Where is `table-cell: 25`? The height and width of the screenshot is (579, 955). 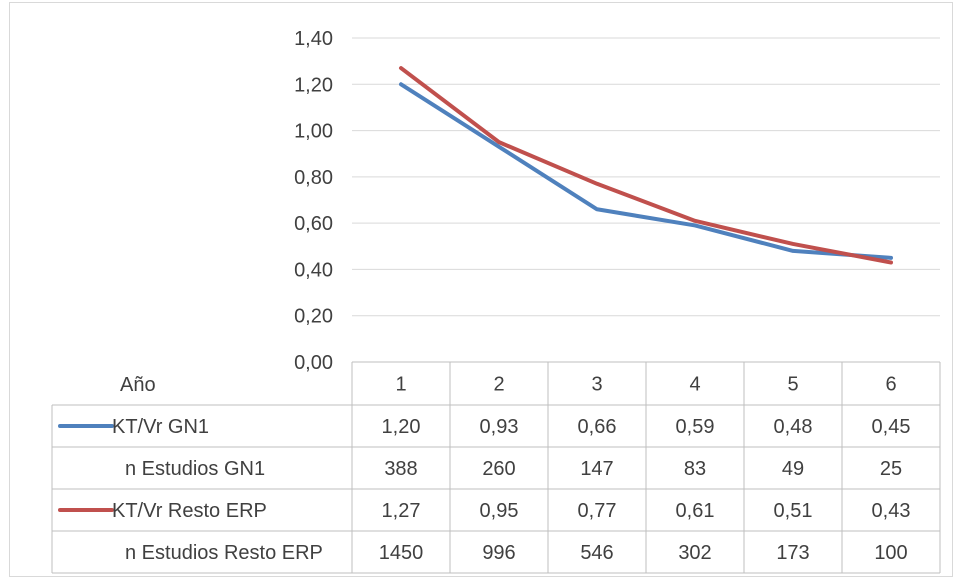 table-cell: 25 is located at coordinates (891, 469).